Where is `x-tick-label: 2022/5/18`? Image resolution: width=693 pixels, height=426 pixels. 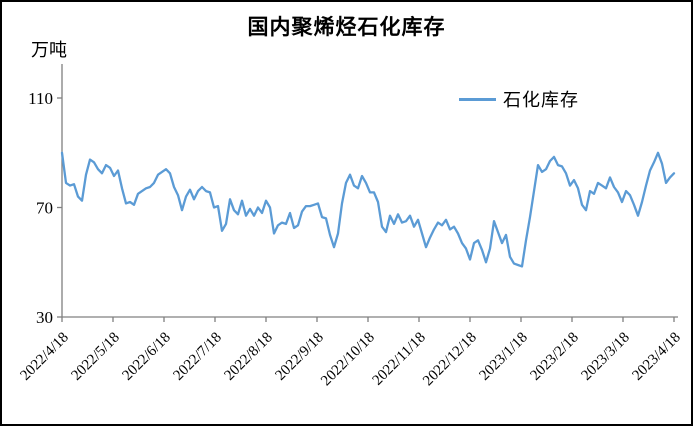
x-tick-label: 2022/5/18 is located at coordinates (95, 357).